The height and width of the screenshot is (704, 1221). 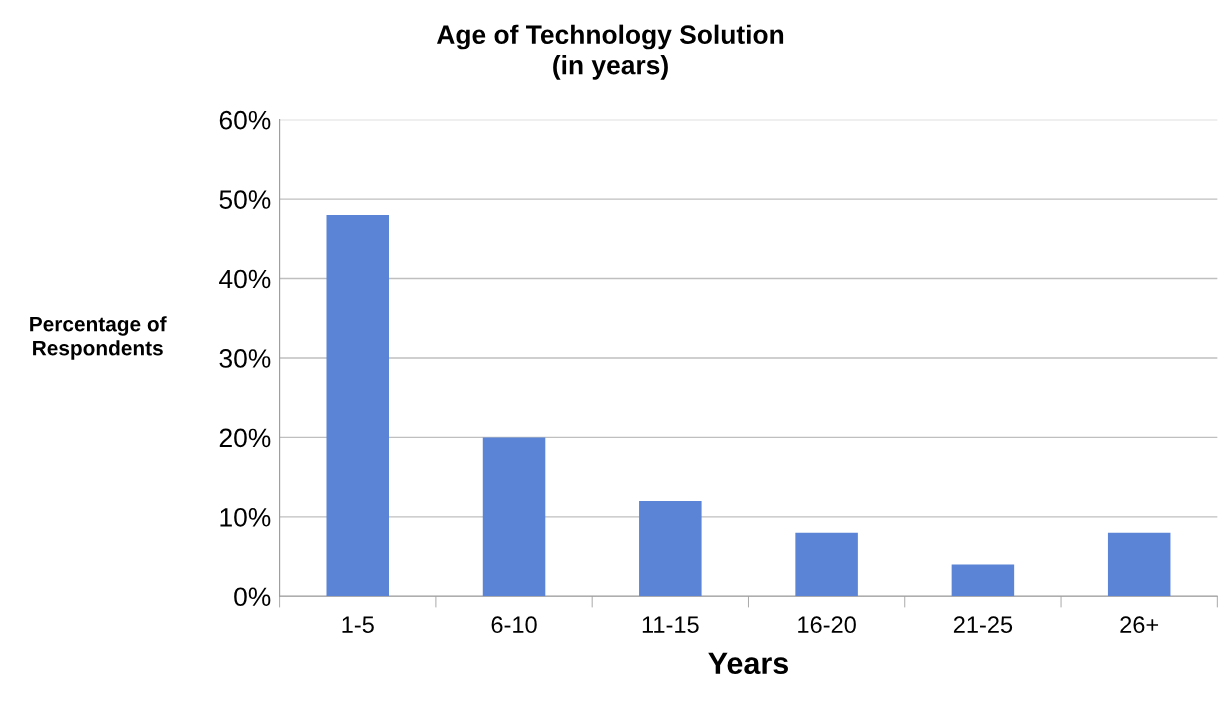 I want to click on y-tick-label: 20%, so click(x=245, y=438).